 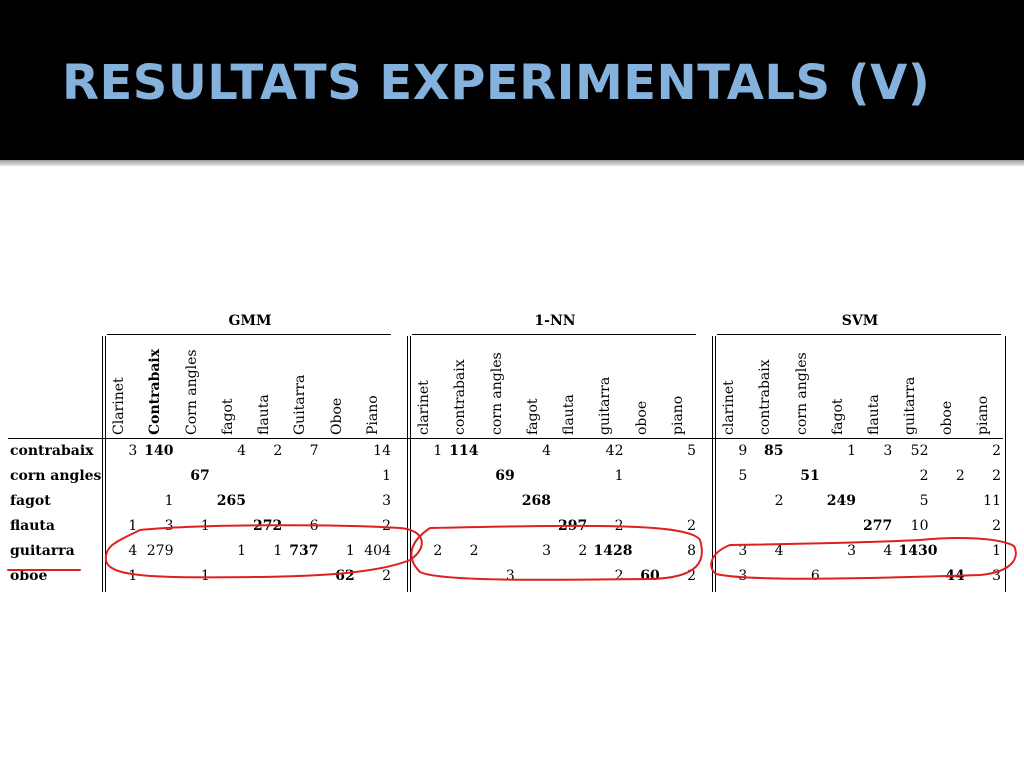 I want to click on row-label: corn angles, so click(x=56, y=476).